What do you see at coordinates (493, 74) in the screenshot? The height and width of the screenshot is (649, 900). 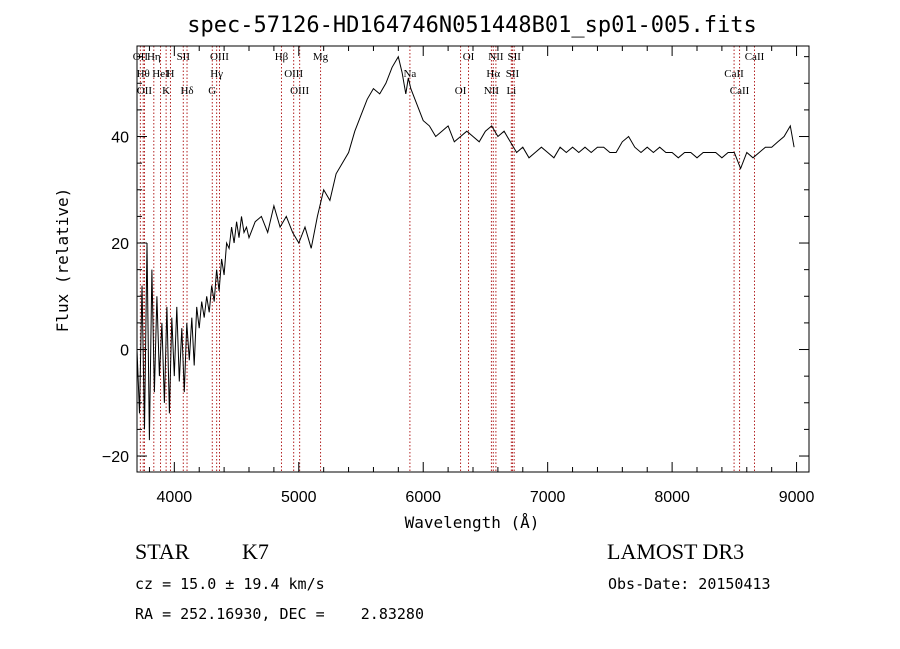 I see `spectral-line-label: Hα` at bounding box center [493, 74].